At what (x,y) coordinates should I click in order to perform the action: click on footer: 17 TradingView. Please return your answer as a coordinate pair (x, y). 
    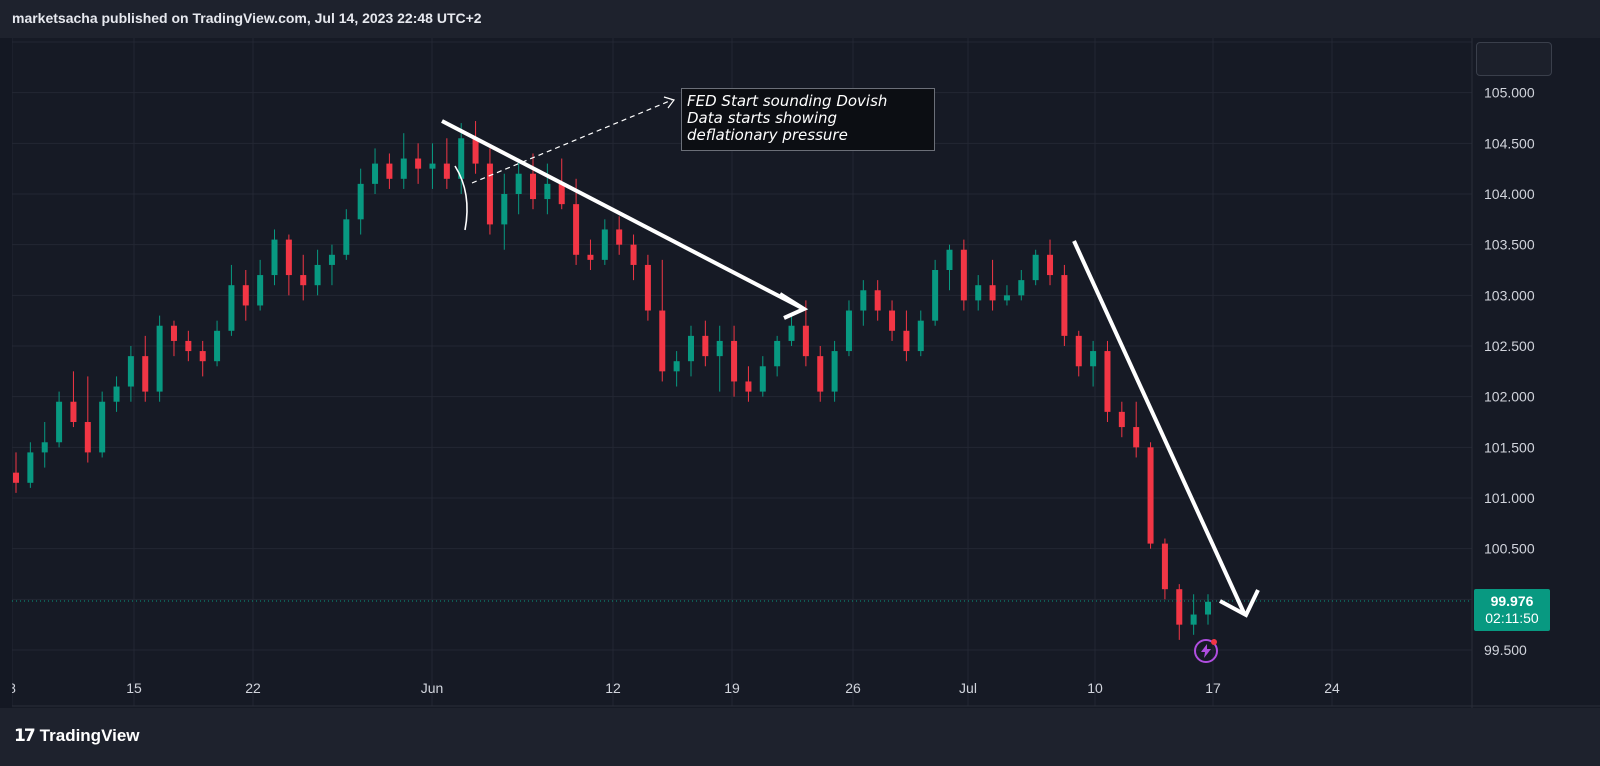
    Looking at the image, I should click on (800, 737).